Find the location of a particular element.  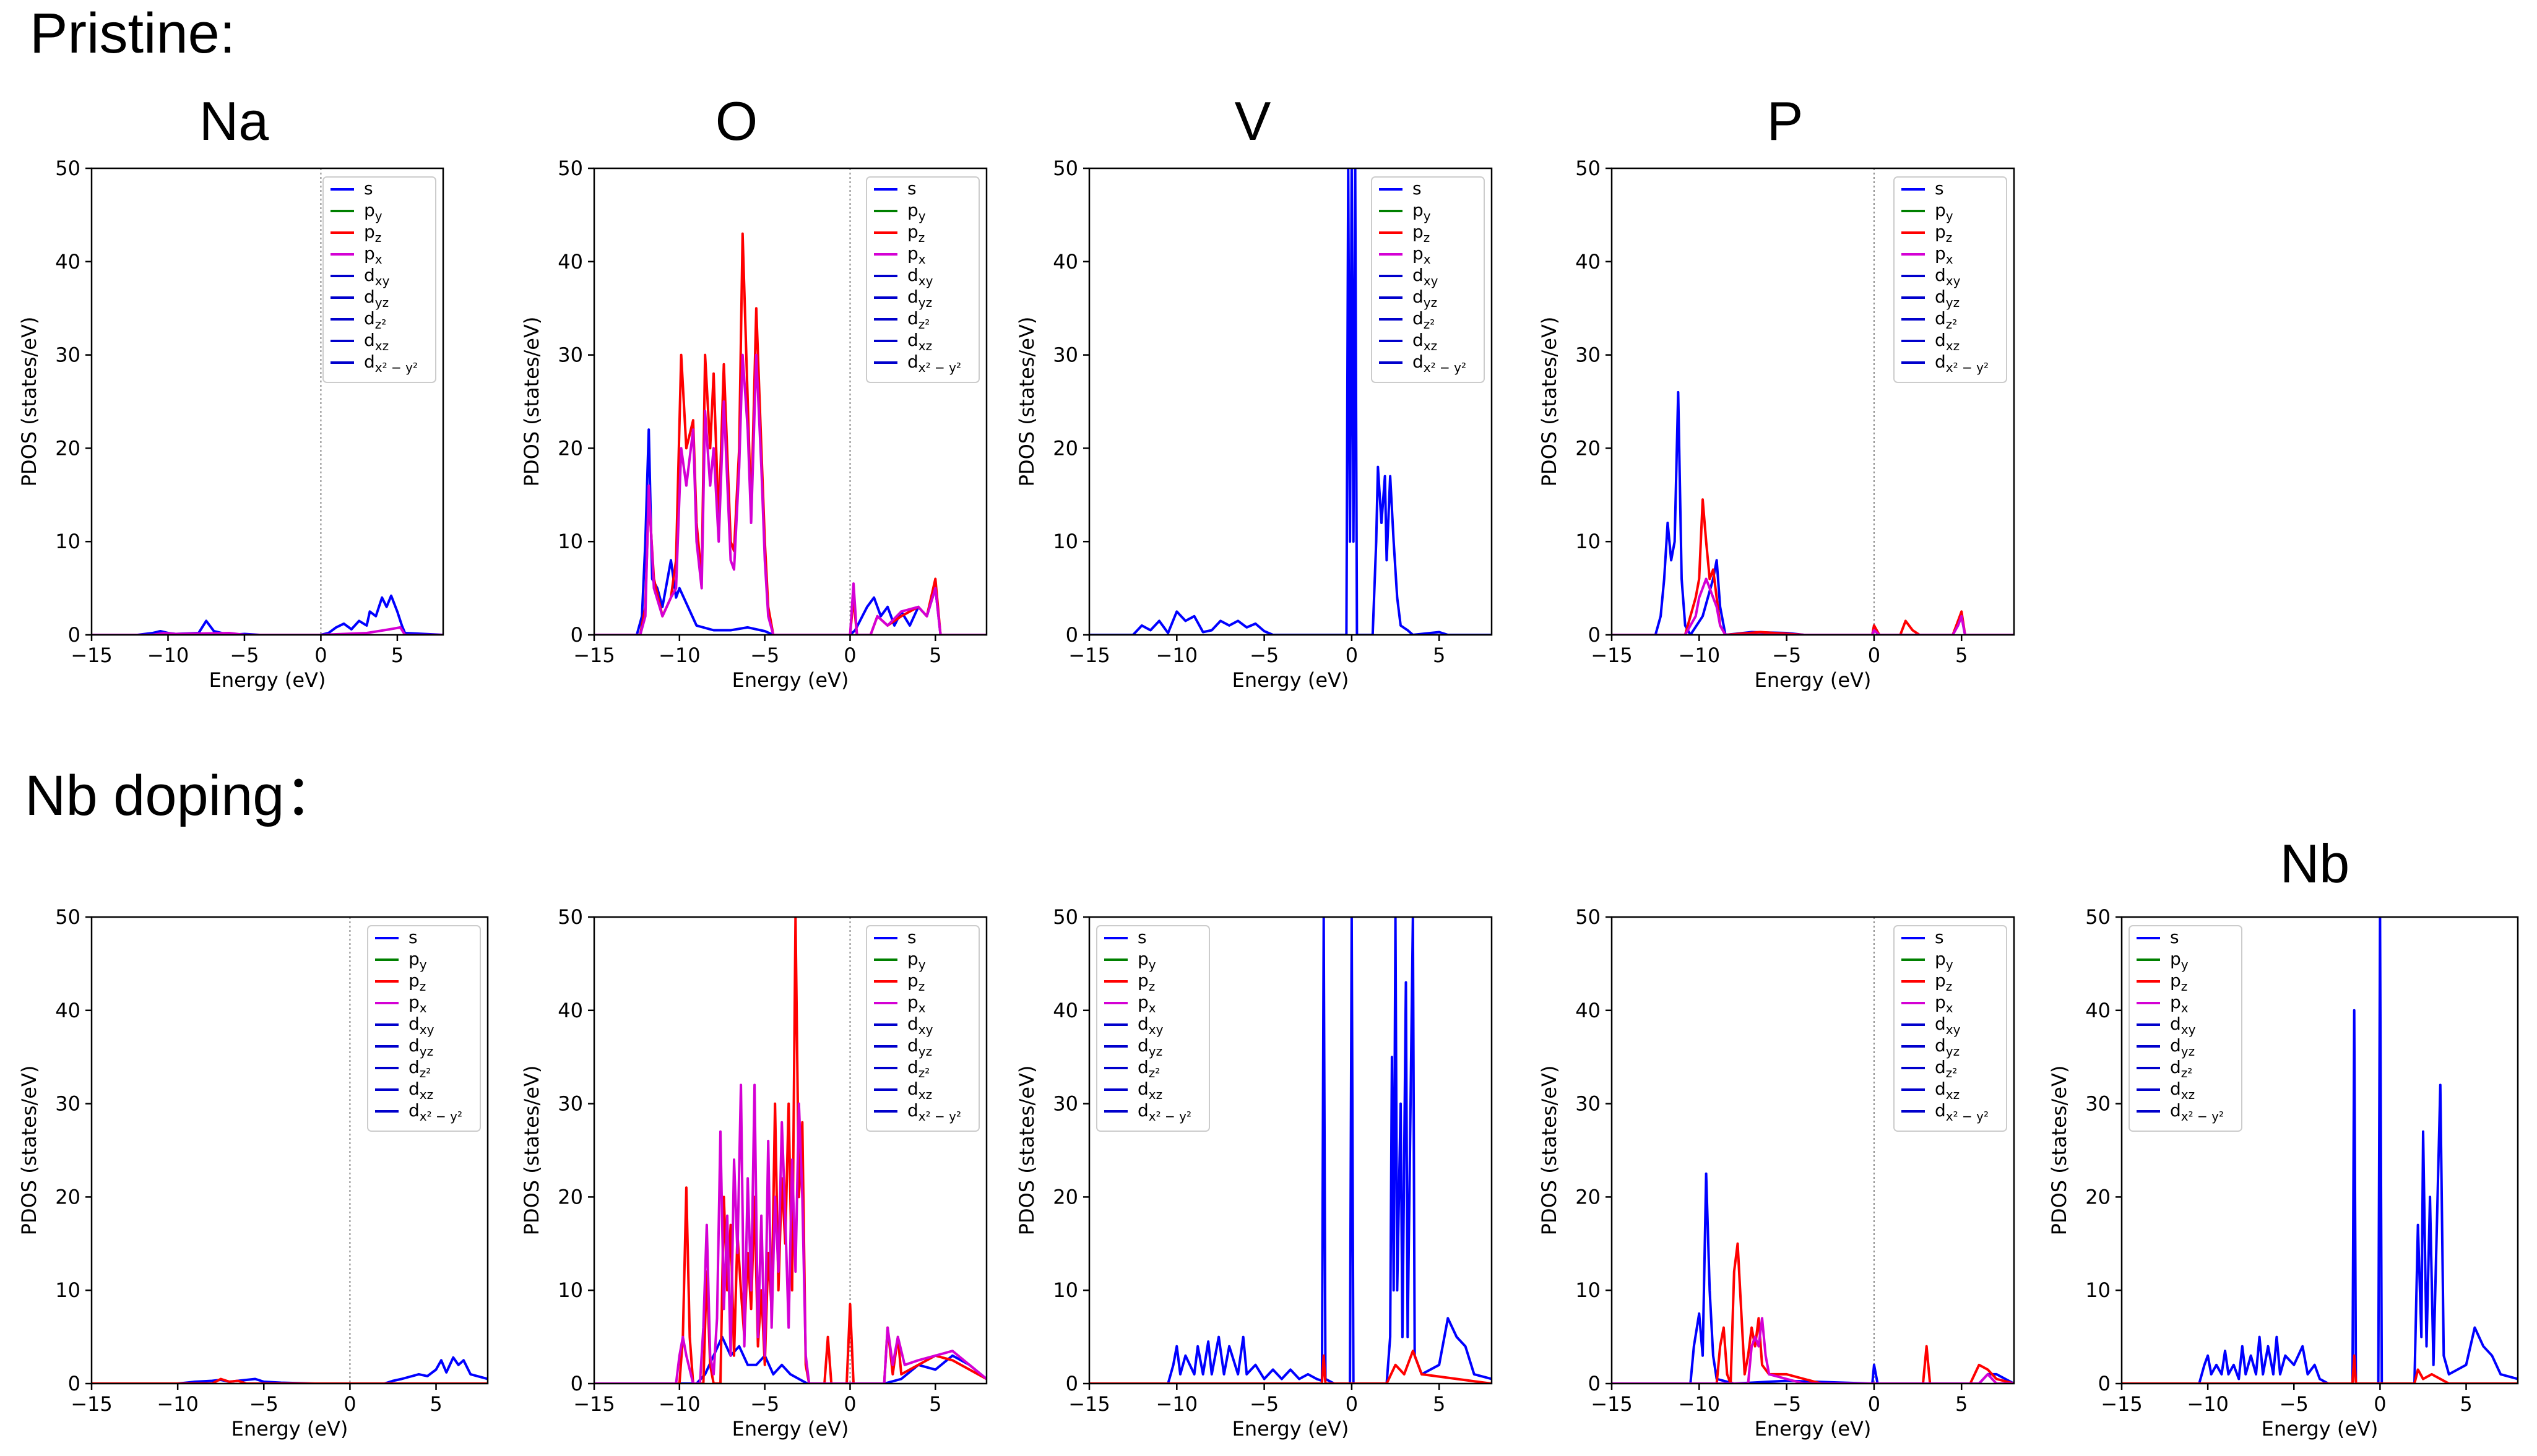

x-tick-label: −5 is located at coordinates (244, 655).